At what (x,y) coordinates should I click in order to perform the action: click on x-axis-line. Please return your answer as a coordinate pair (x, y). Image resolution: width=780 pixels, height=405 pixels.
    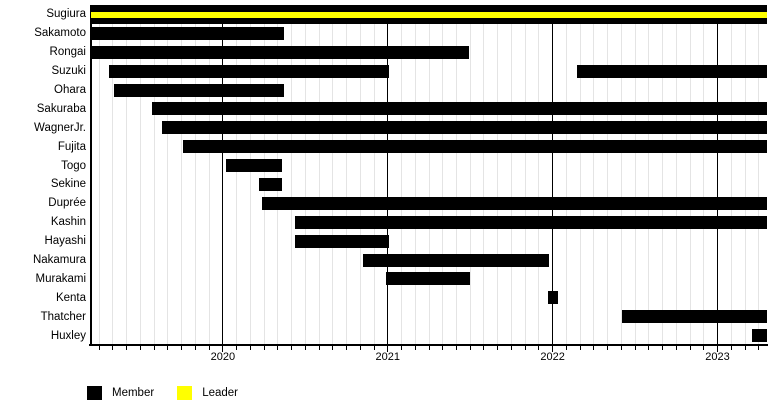
    Looking at the image, I should click on (428, 345).